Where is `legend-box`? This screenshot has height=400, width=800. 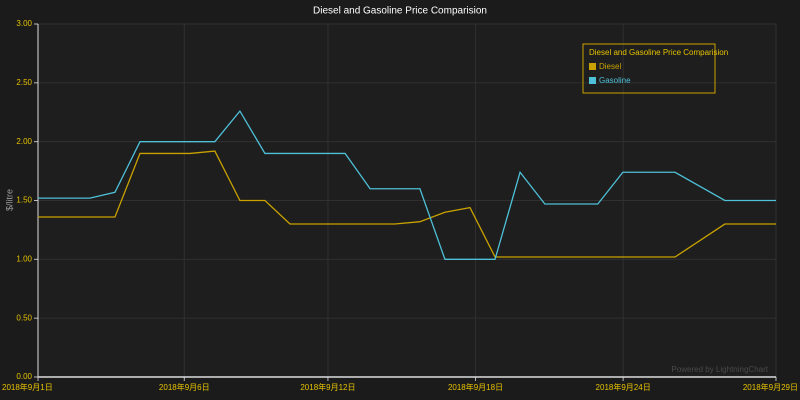
legend-box is located at coordinates (649, 68).